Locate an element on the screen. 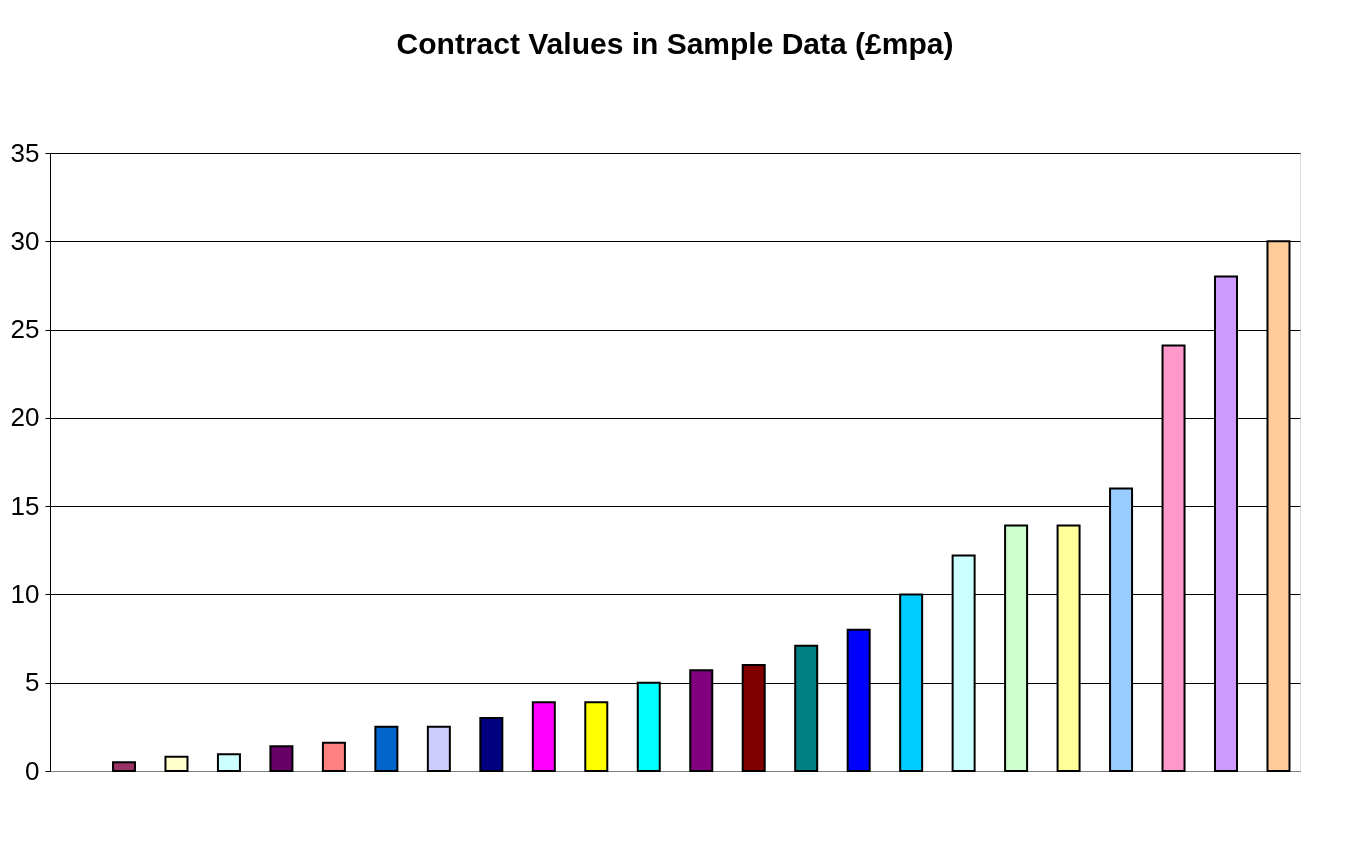 The height and width of the screenshot is (856, 1346). y-tick-label: 10 is located at coordinates (25, 593).